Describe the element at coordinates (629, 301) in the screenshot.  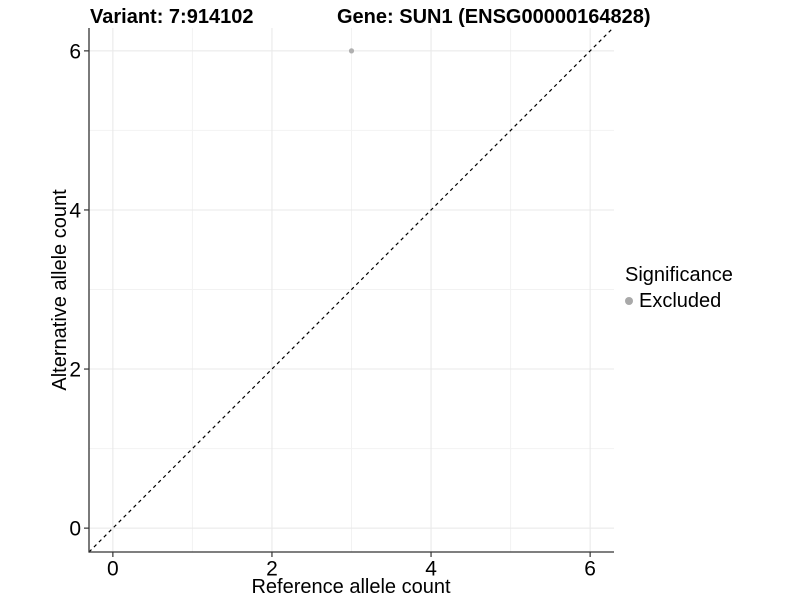
I see `legend-point-icon` at that location.